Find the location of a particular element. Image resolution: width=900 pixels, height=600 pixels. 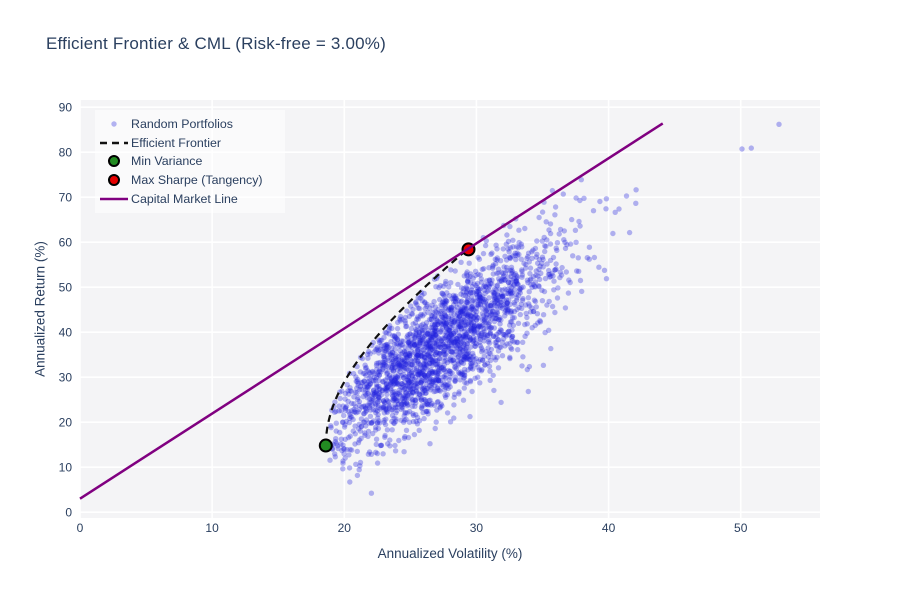

min-variance-marker is located at coordinates (325, 445).